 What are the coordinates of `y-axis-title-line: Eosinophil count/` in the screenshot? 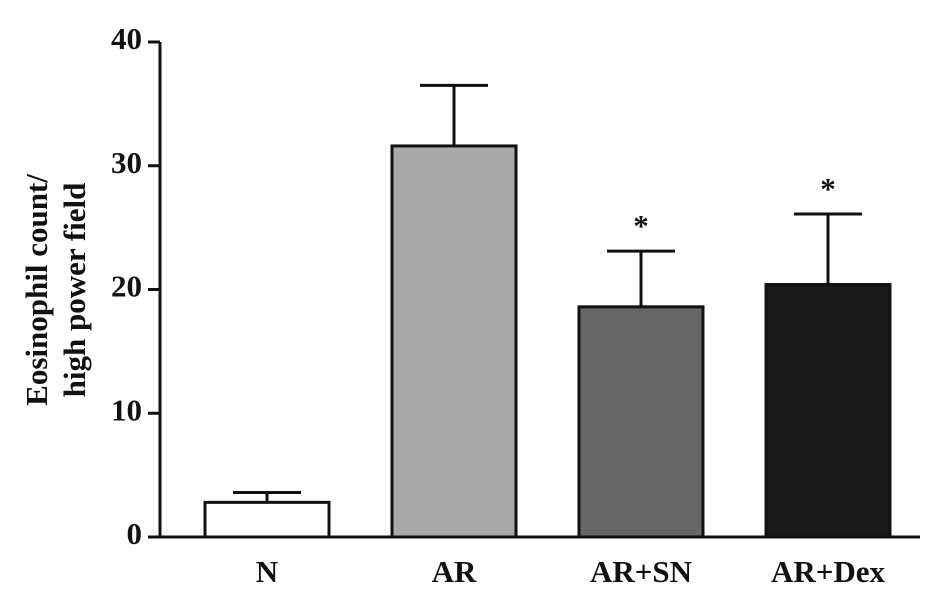 It's located at (36, 290).